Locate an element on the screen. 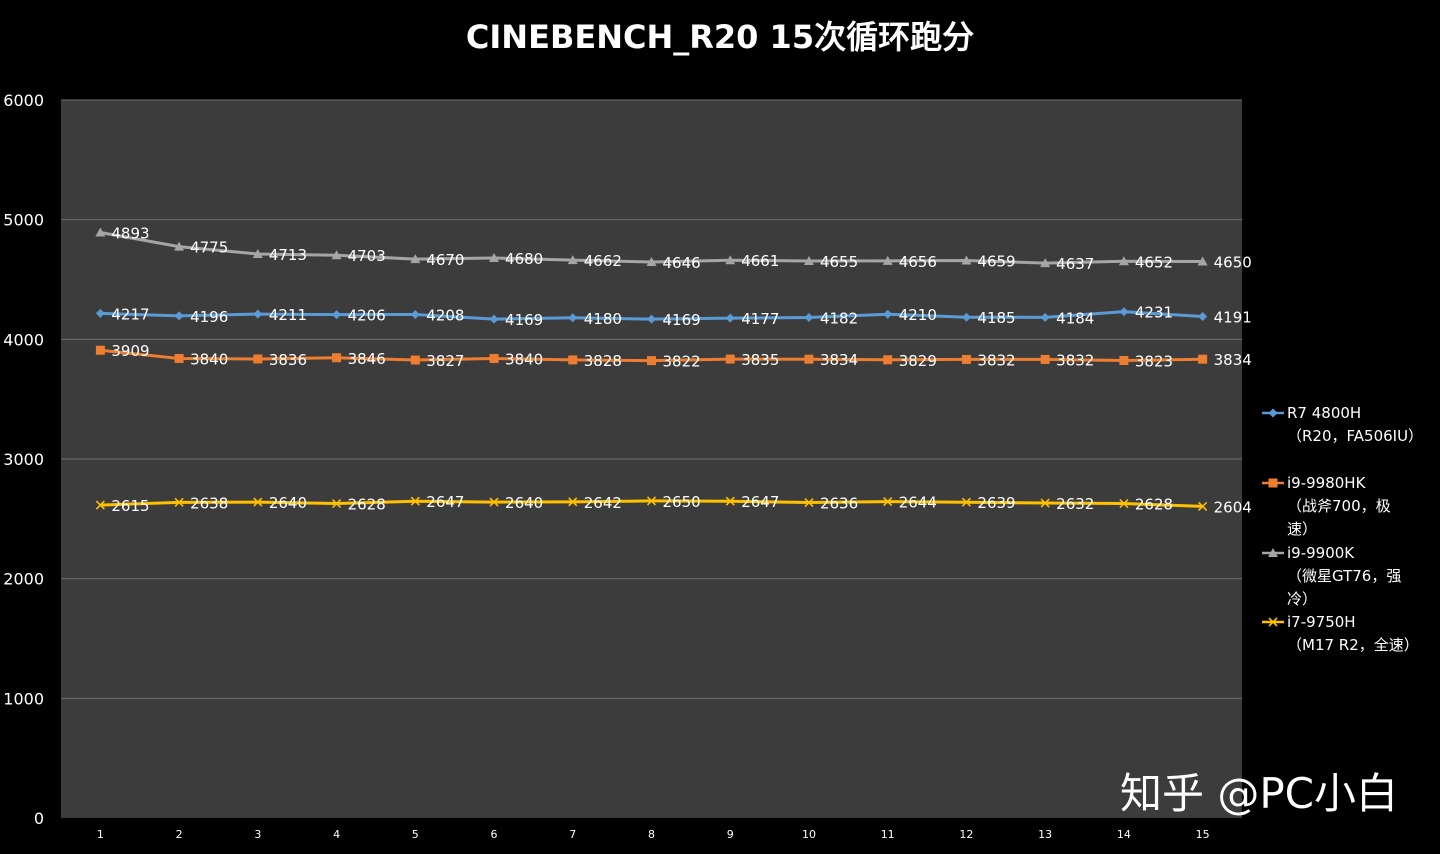  legend-item: i9-9980HK （战斧700，极速） is located at coordinates (1326, 506).